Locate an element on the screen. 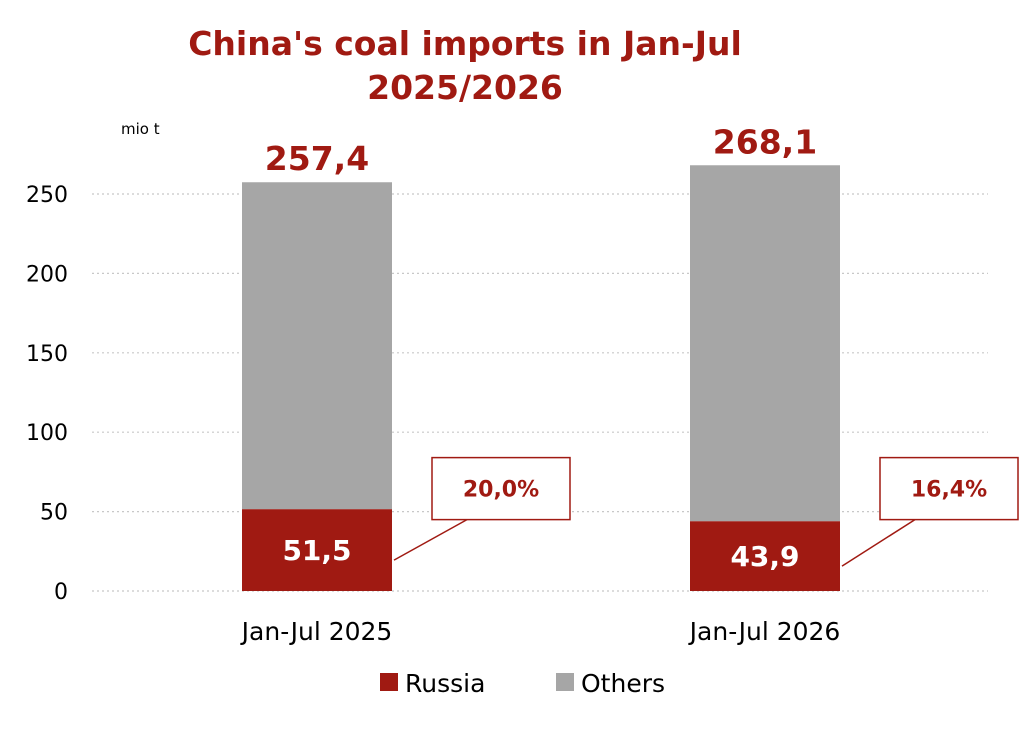 The height and width of the screenshot is (732, 1024). legend-label-others: Others is located at coordinates (623, 683).